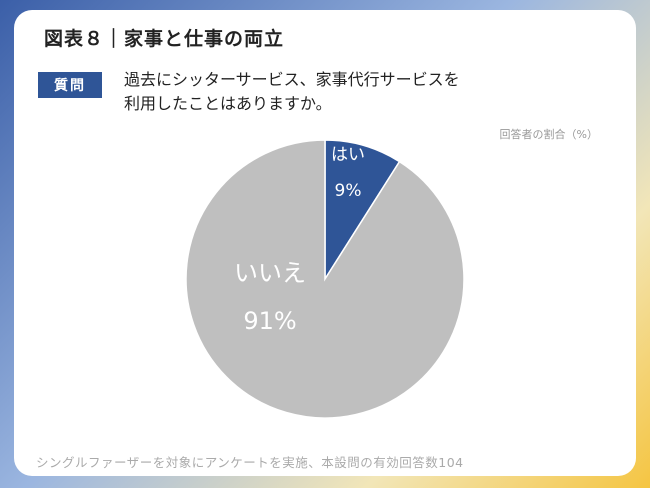 The width and height of the screenshot is (650, 488). What do you see at coordinates (228, 103) in the screenshot?
I see `question-line-2: 利用したことはありますか。` at bounding box center [228, 103].